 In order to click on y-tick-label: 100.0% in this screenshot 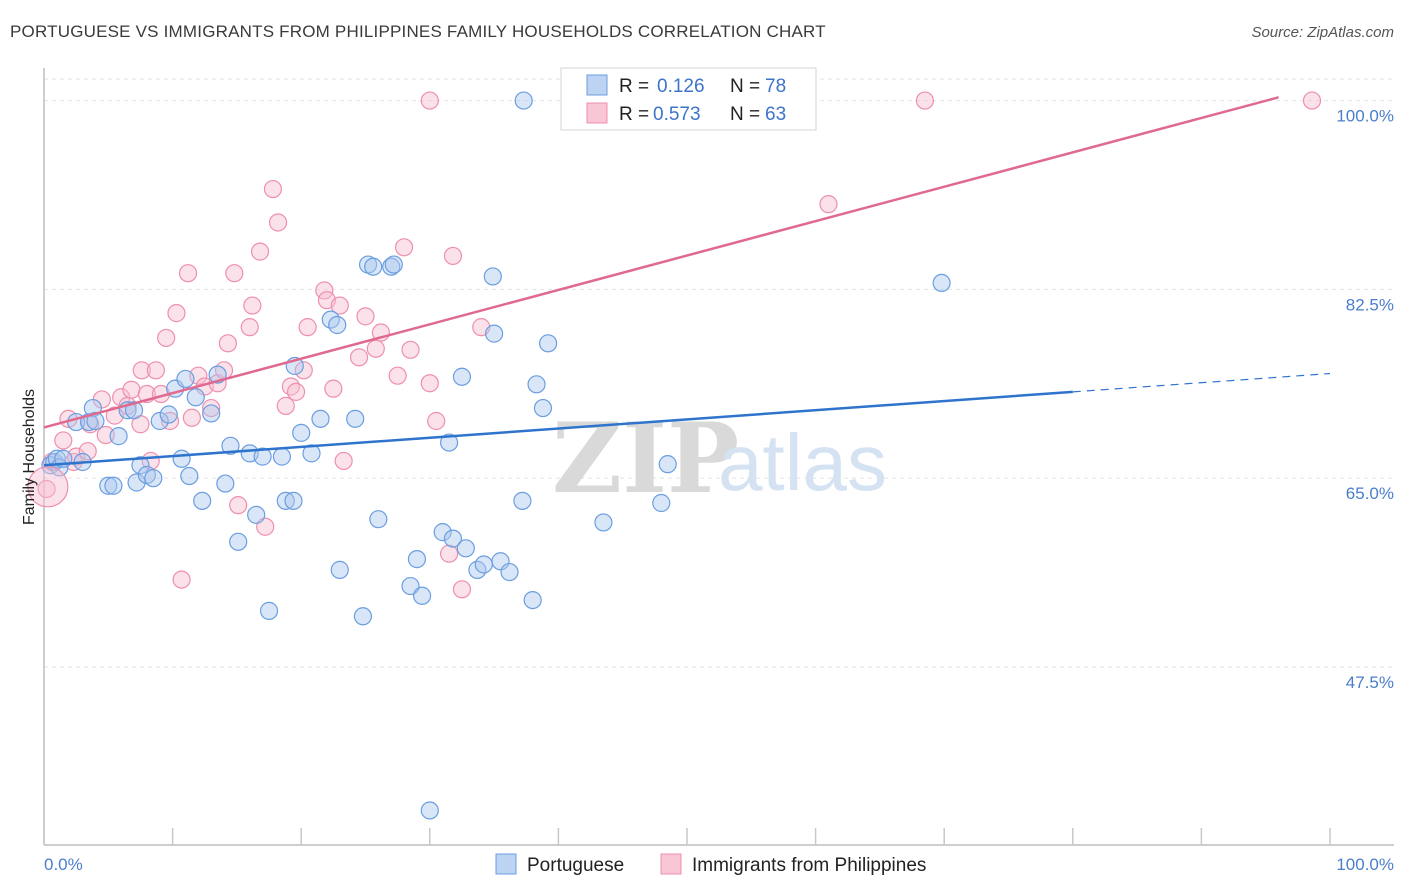, I will do `click(1365, 116)`.